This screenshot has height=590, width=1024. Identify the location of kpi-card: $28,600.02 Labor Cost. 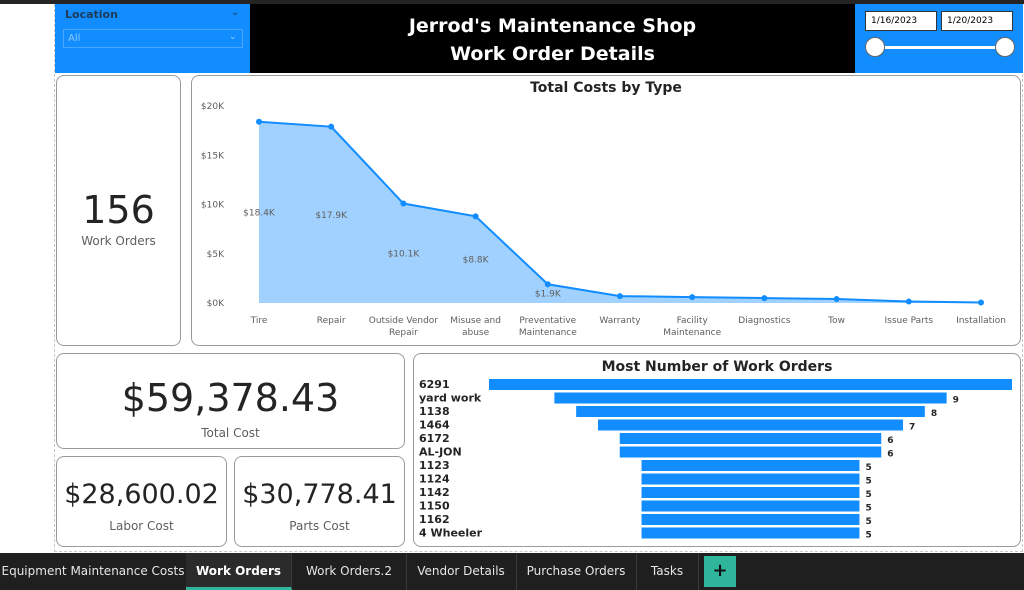
(141, 501).